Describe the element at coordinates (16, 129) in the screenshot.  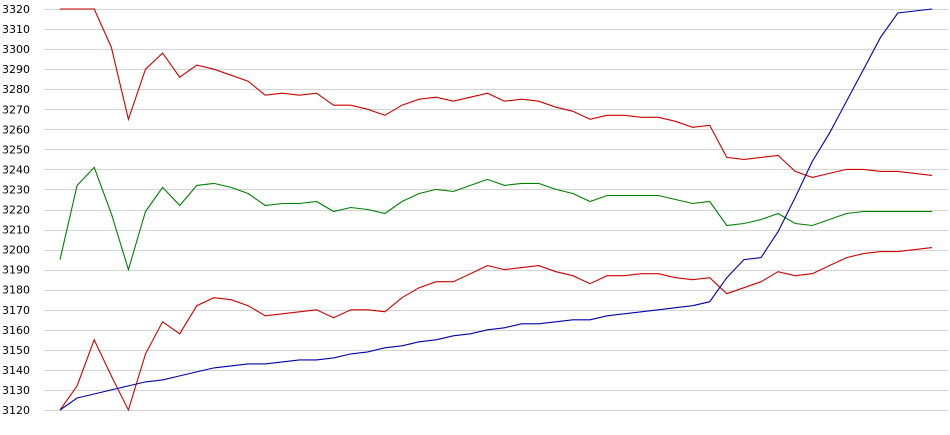
I see `y-tick-label: 3260` at that location.